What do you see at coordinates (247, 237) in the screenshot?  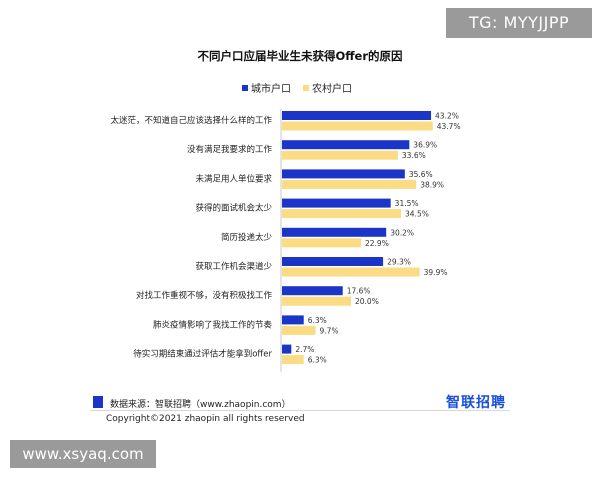 I see `category-label: 简历投递太少` at bounding box center [247, 237].